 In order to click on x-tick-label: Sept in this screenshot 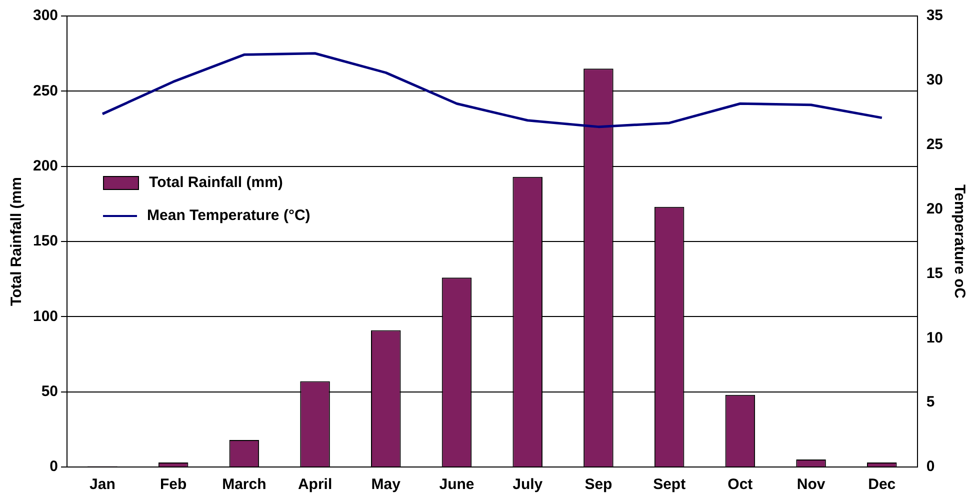, I will do `click(669, 485)`.